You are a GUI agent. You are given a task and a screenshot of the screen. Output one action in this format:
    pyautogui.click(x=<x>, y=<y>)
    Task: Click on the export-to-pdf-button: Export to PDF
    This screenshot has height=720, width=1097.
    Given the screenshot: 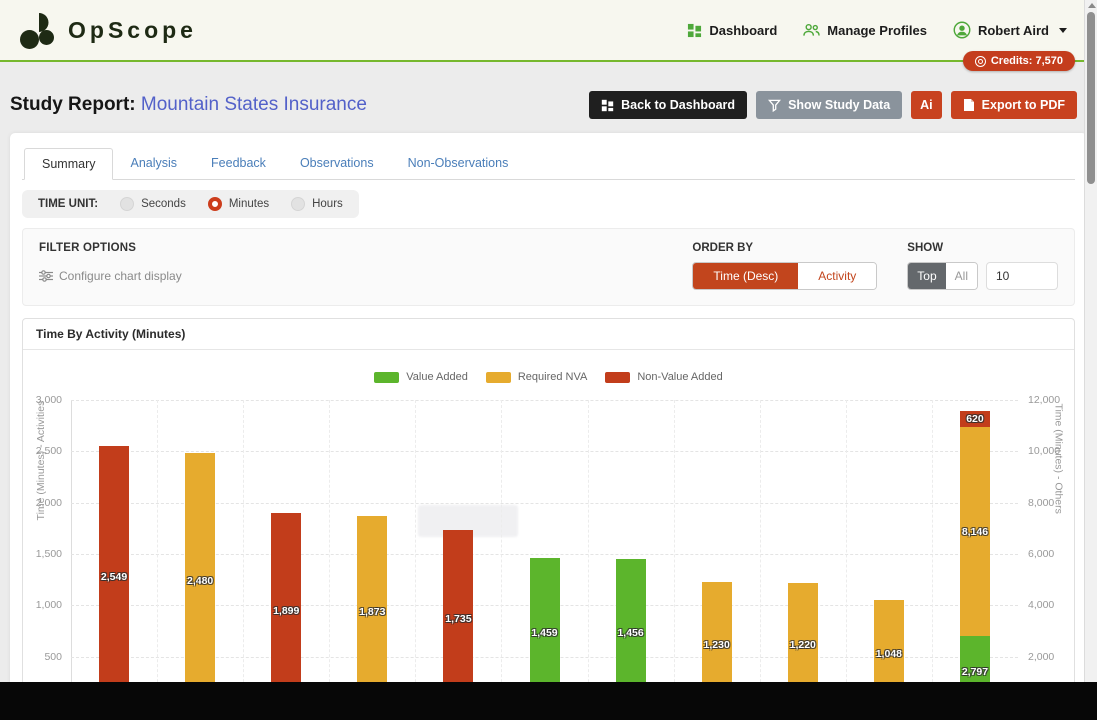 What is the action you would take?
    pyautogui.click(x=1013, y=105)
    